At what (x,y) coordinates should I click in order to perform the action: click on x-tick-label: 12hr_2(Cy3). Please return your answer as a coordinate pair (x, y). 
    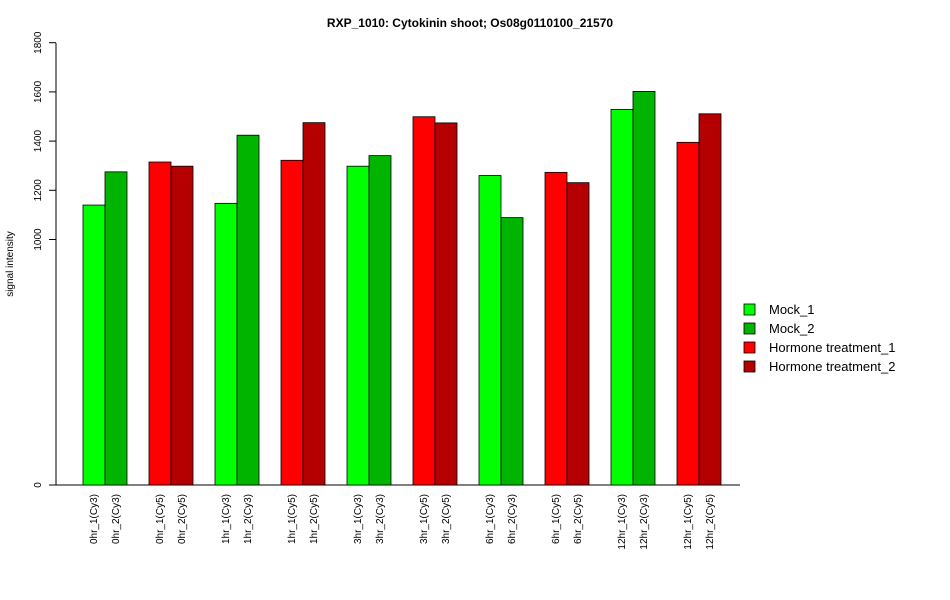
    Looking at the image, I should click on (644, 522).